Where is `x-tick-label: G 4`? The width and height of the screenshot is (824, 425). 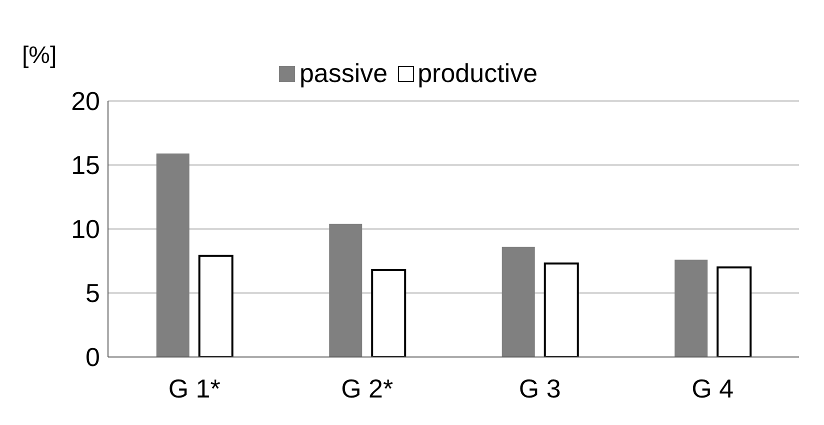
x-tick-label: G 4 is located at coordinates (713, 388).